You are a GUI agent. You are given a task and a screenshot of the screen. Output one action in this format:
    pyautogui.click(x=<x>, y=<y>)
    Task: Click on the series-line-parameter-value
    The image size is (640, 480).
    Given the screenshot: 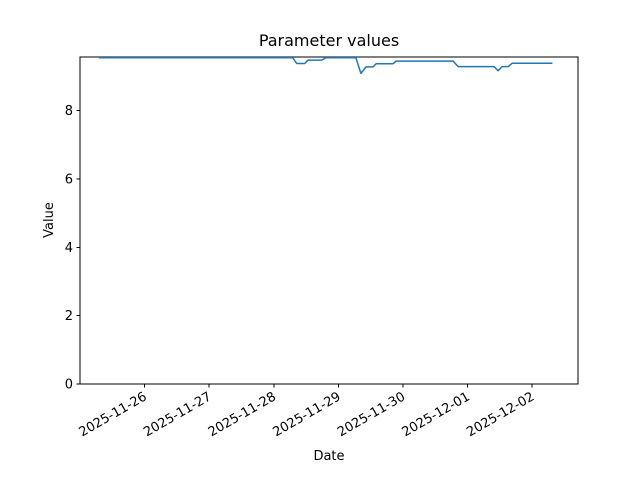 What is the action you would take?
    pyautogui.click(x=325, y=65)
    